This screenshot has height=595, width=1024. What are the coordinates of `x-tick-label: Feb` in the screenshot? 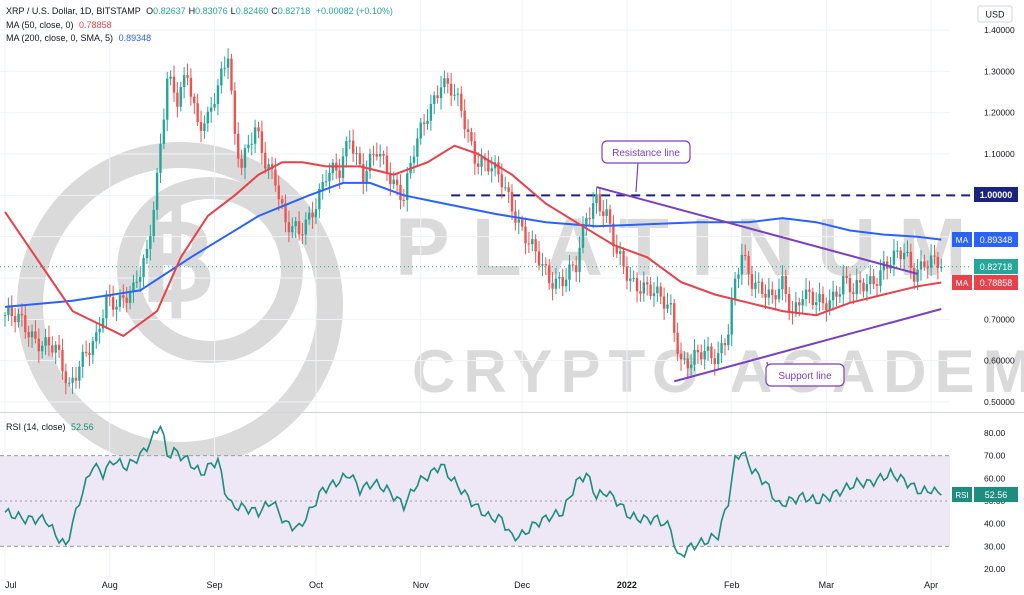 It's located at (732, 585).